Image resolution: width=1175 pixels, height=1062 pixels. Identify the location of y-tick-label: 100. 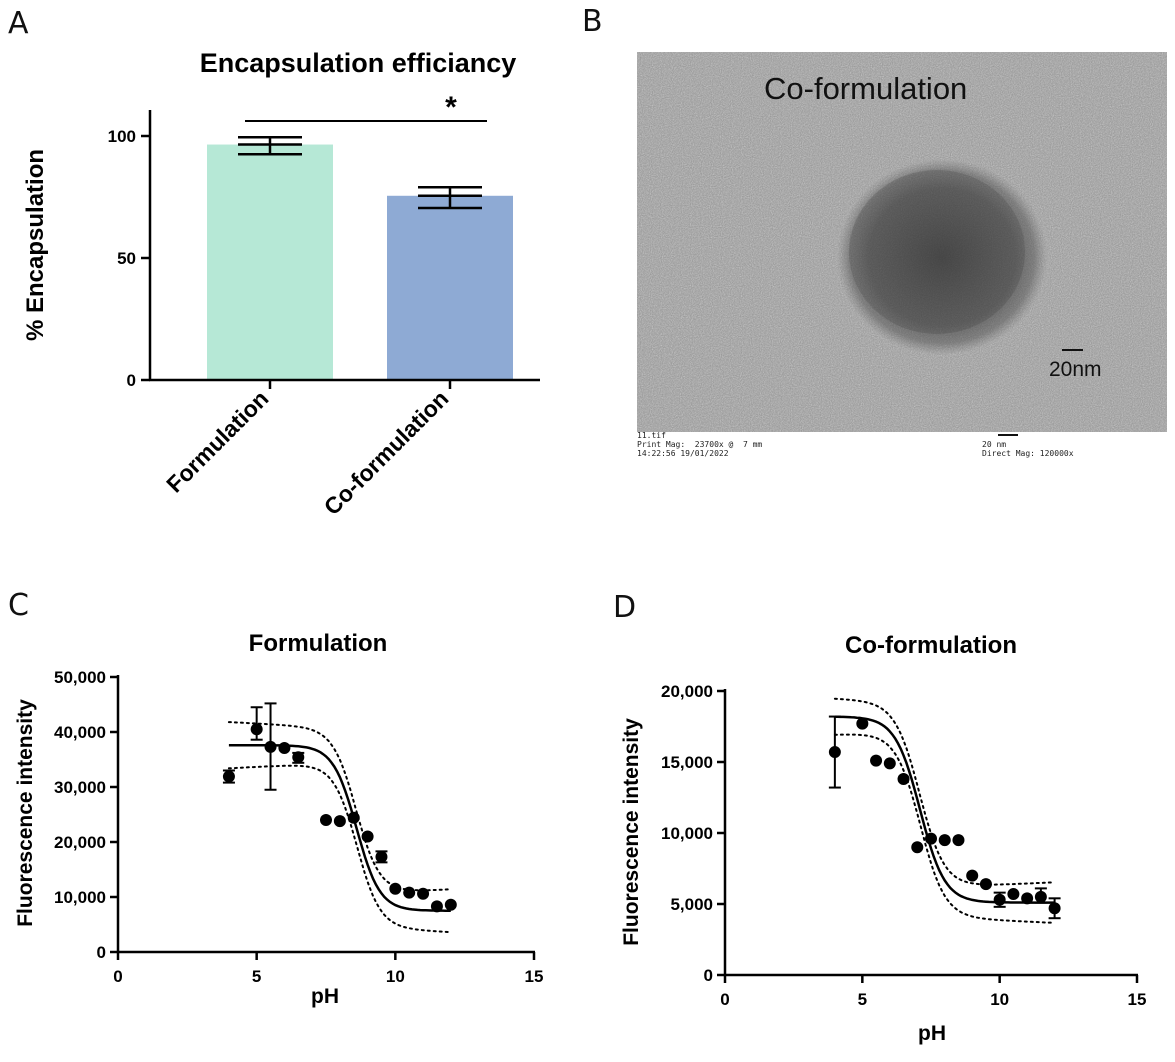
(122, 136).